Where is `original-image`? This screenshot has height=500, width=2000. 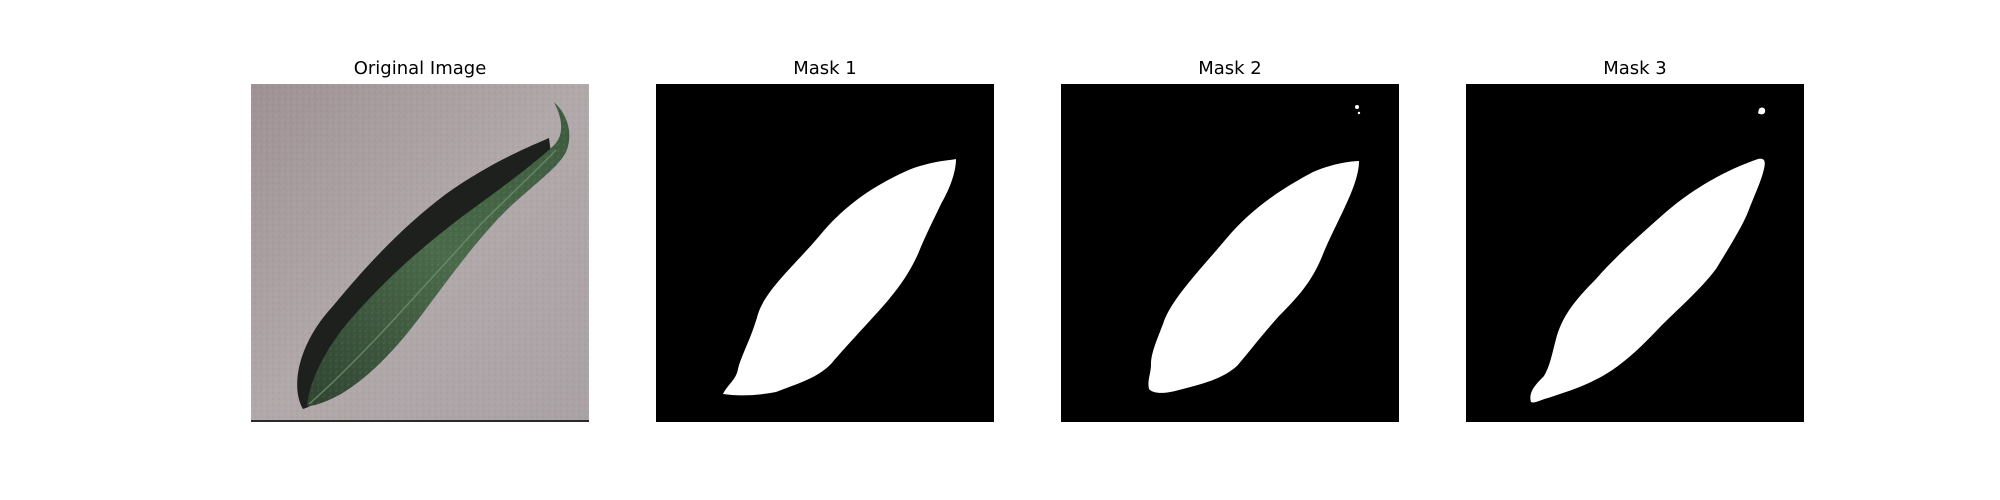 original-image is located at coordinates (420, 253).